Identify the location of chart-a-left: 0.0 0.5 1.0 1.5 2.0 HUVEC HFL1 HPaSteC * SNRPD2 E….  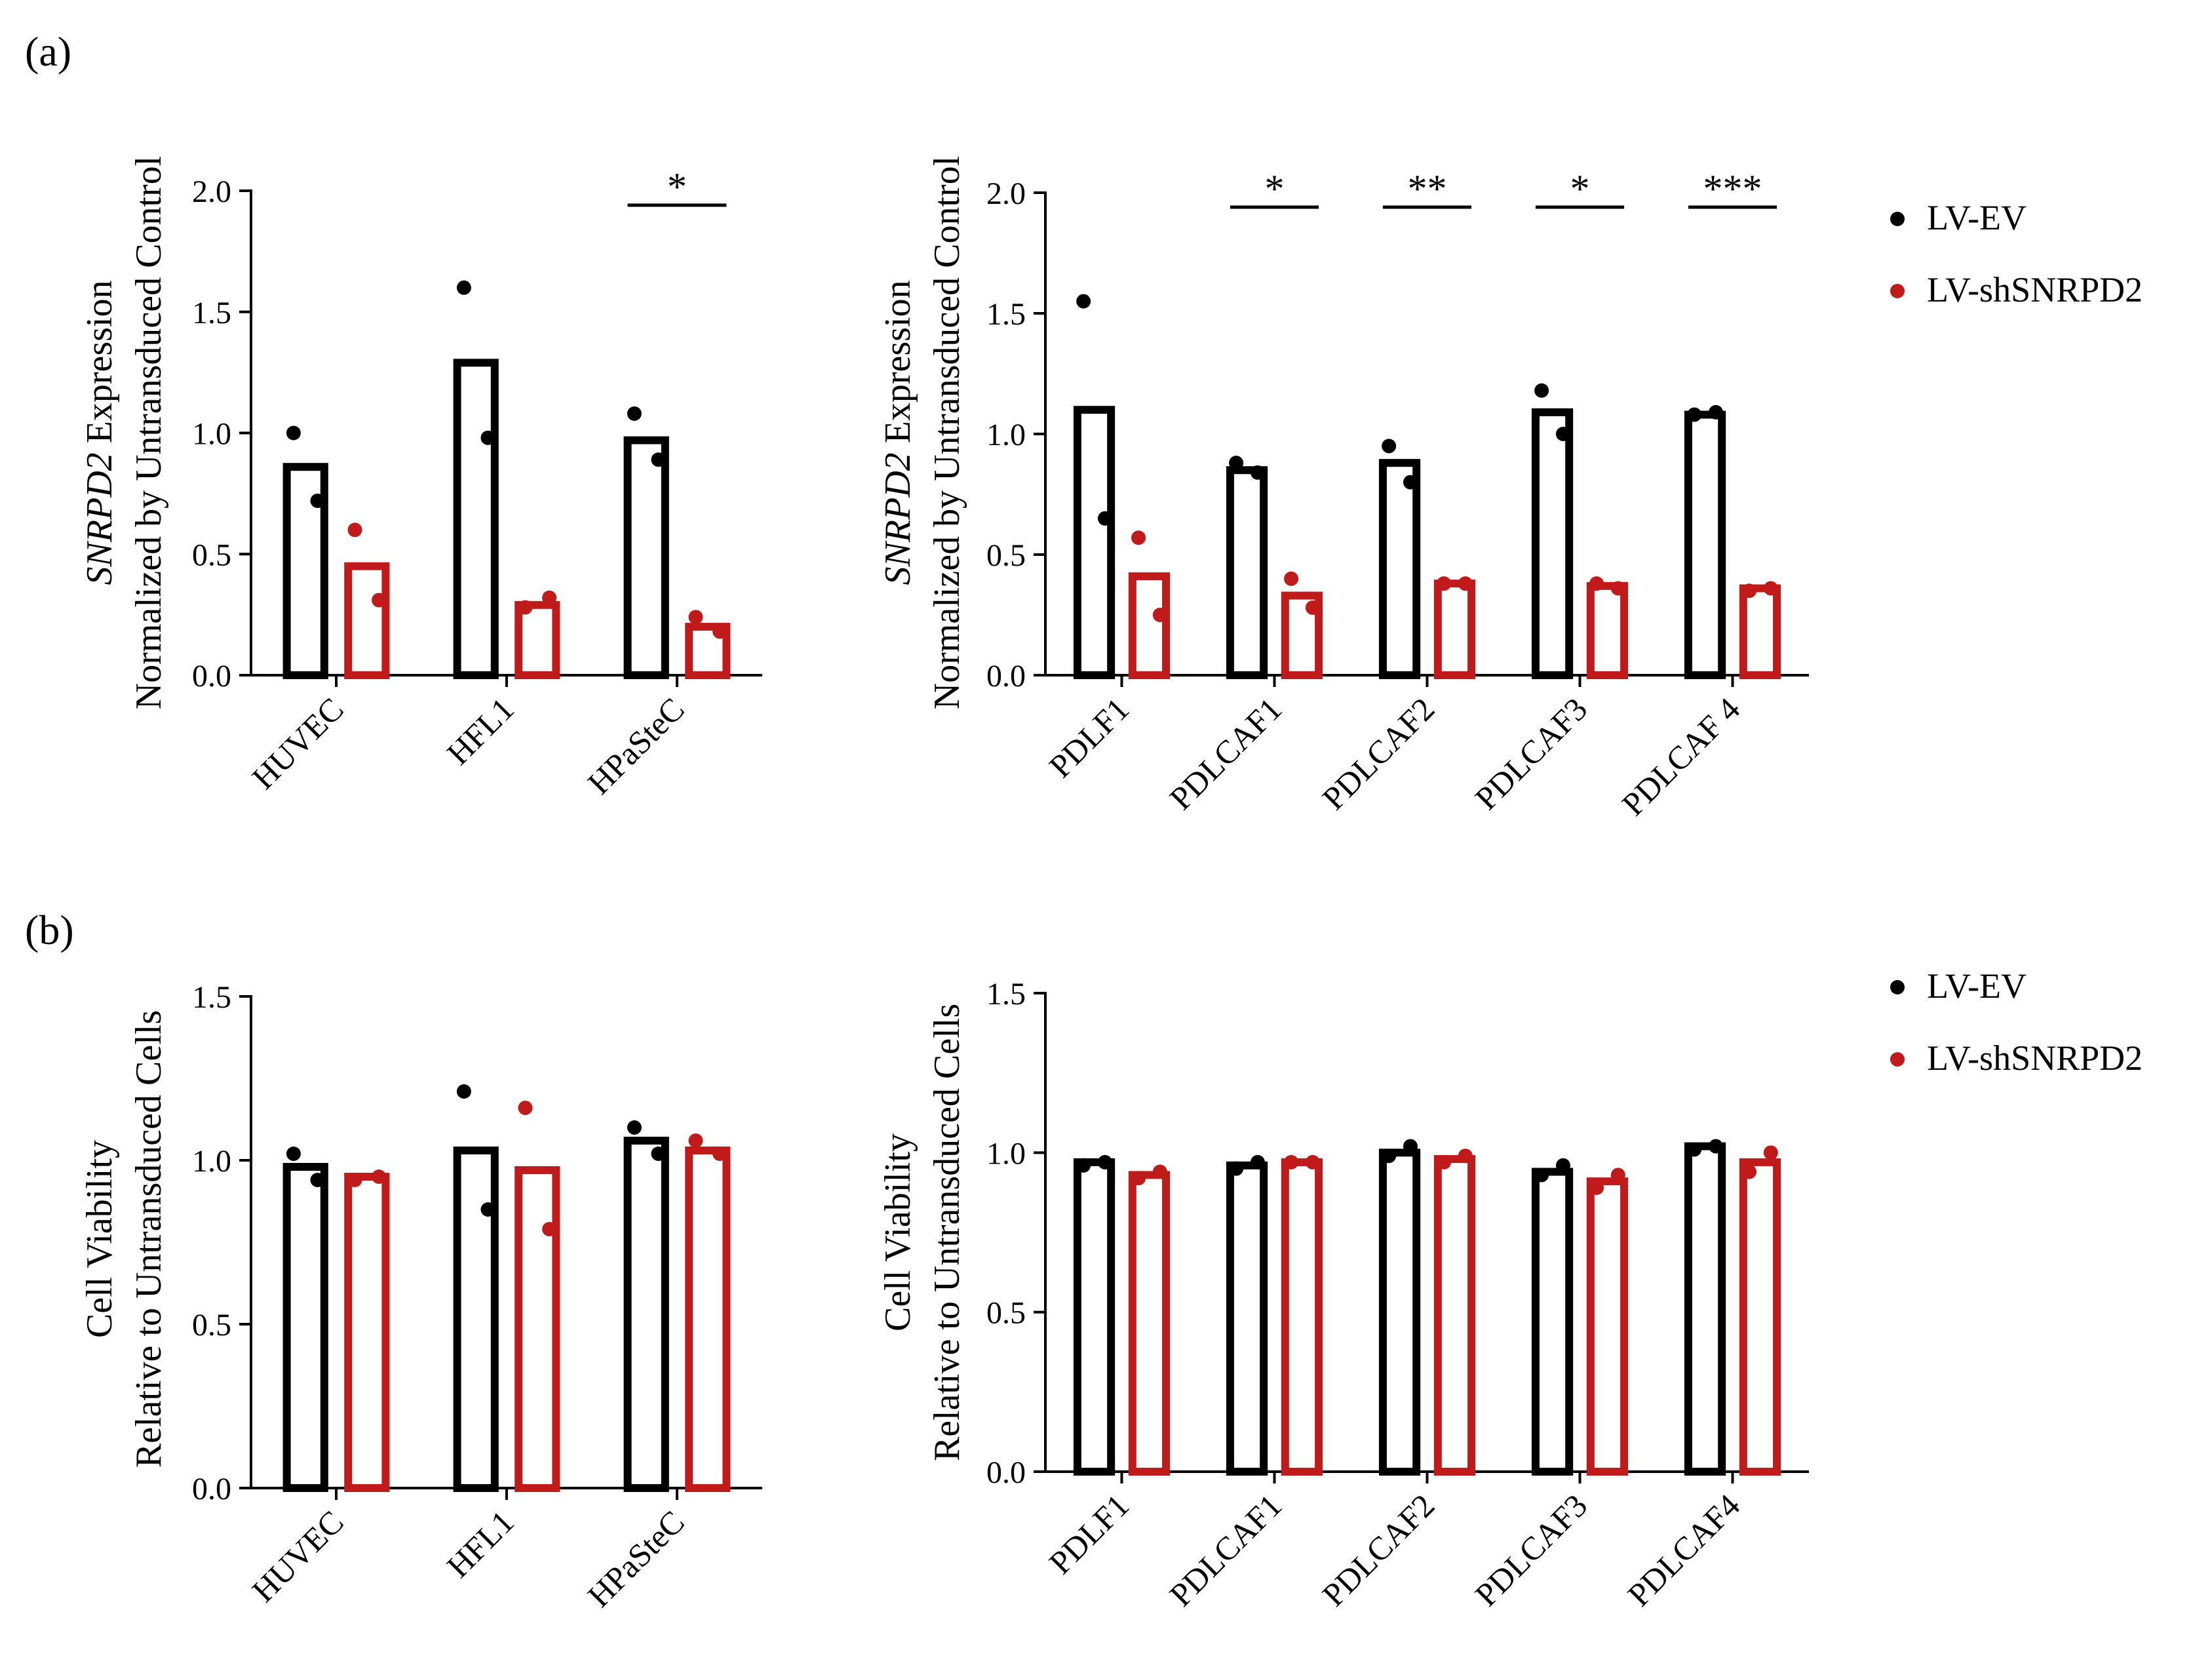
(420, 478).